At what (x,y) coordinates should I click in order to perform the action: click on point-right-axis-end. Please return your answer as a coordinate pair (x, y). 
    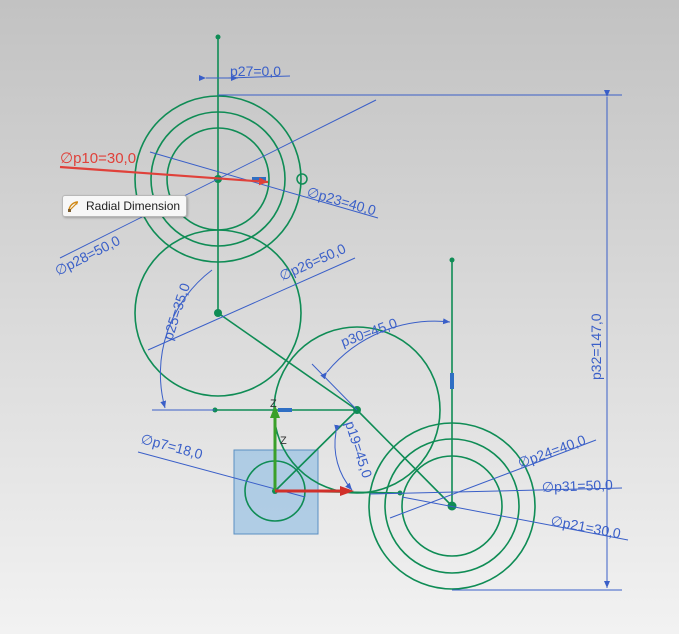
    Looking at the image, I should click on (452, 260).